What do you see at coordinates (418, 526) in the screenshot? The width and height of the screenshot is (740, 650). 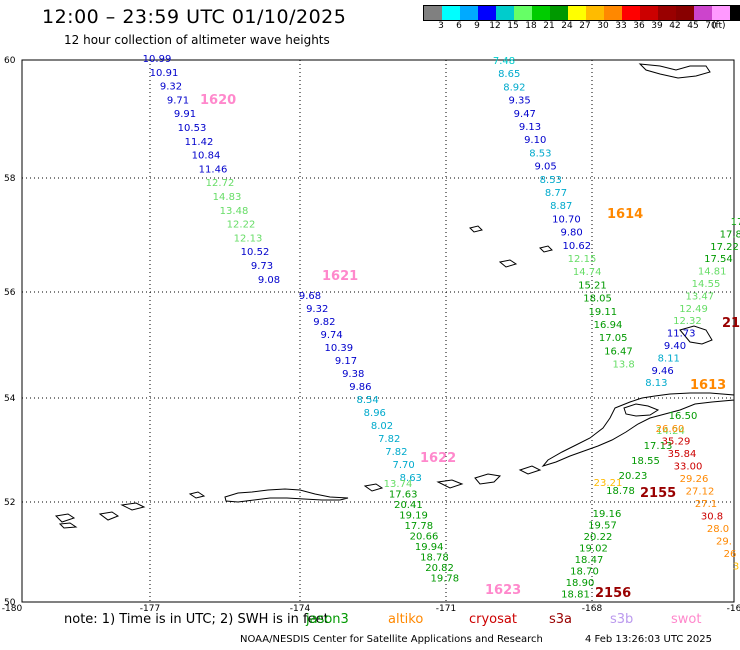 I see `wave-height-label: 17.78` at bounding box center [418, 526].